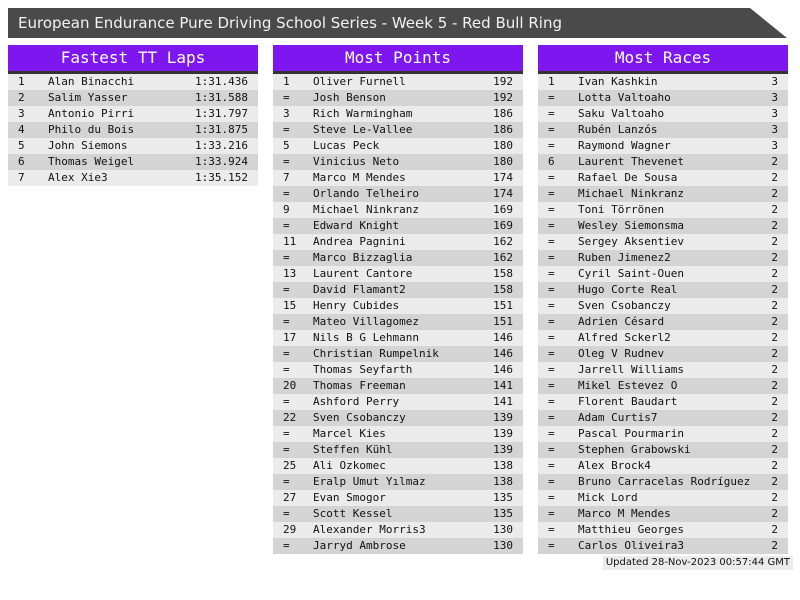 This screenshot has width=800, height=600. I want to click on table-row: 22 Sven Csobanczy 139, so click(398, 418).